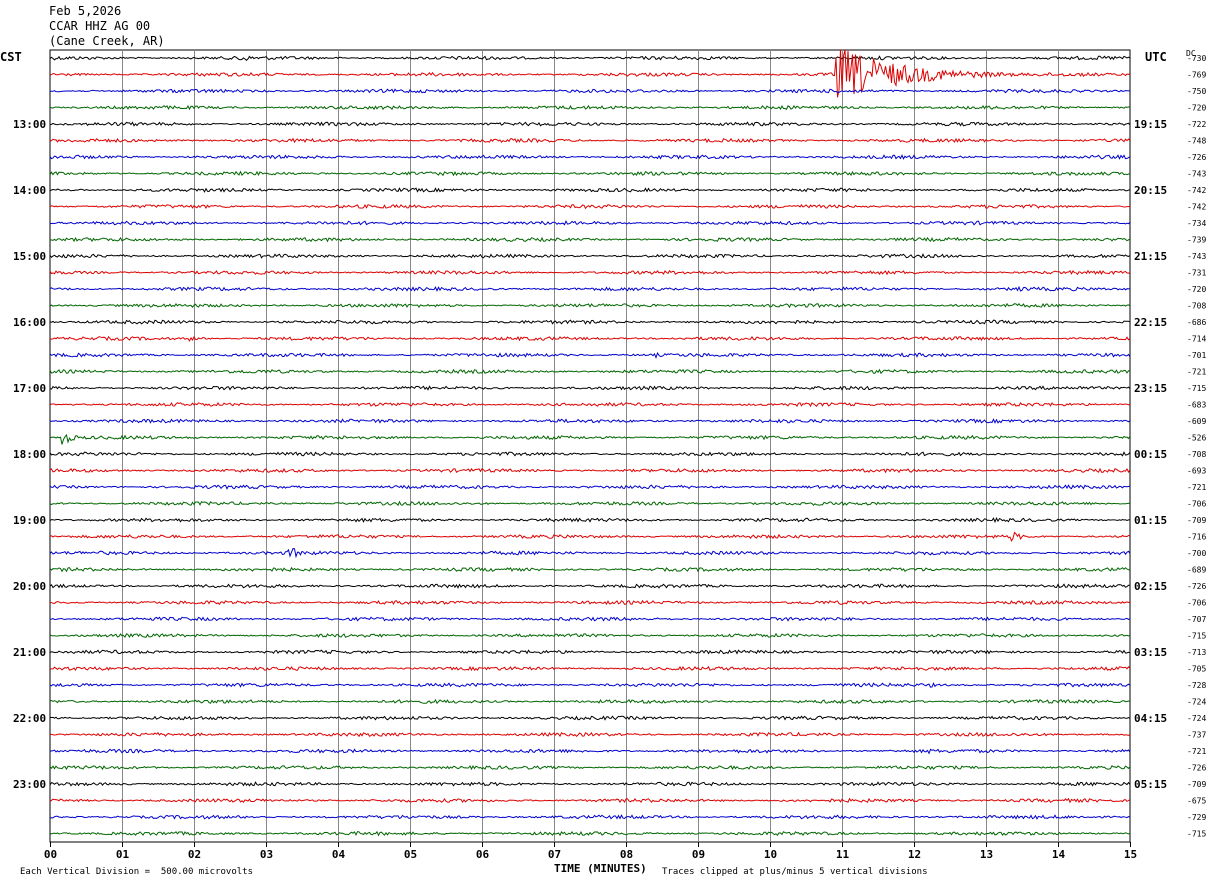  Describe the element at coordinates (554, 854) in the screenshot. I see `x-tick-label: 07` at that location.